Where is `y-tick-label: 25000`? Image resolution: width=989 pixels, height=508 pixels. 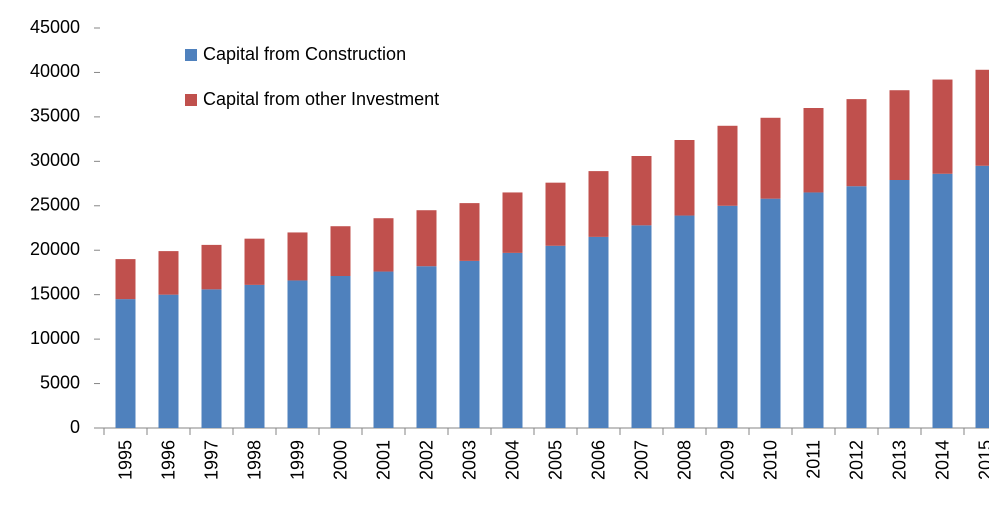 y-tick-label: 25000 is located at coordinates (55, 205).